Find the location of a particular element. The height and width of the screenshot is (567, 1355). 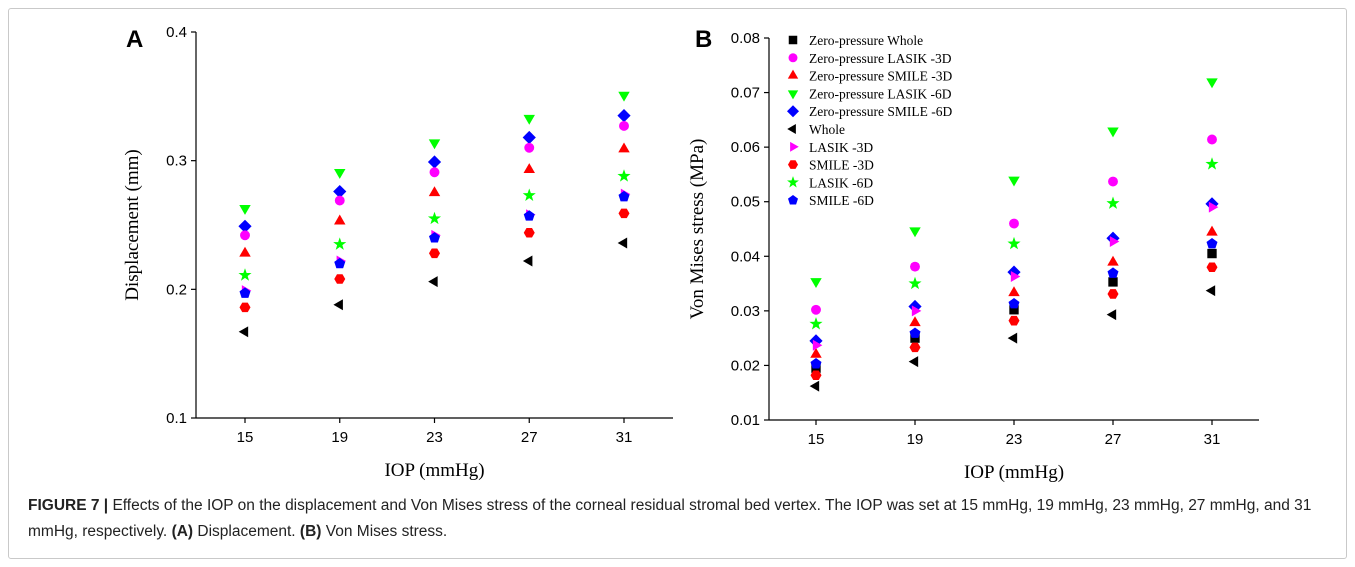

legend-marker-zero-lasik6 is located at coordinates (793, 95).